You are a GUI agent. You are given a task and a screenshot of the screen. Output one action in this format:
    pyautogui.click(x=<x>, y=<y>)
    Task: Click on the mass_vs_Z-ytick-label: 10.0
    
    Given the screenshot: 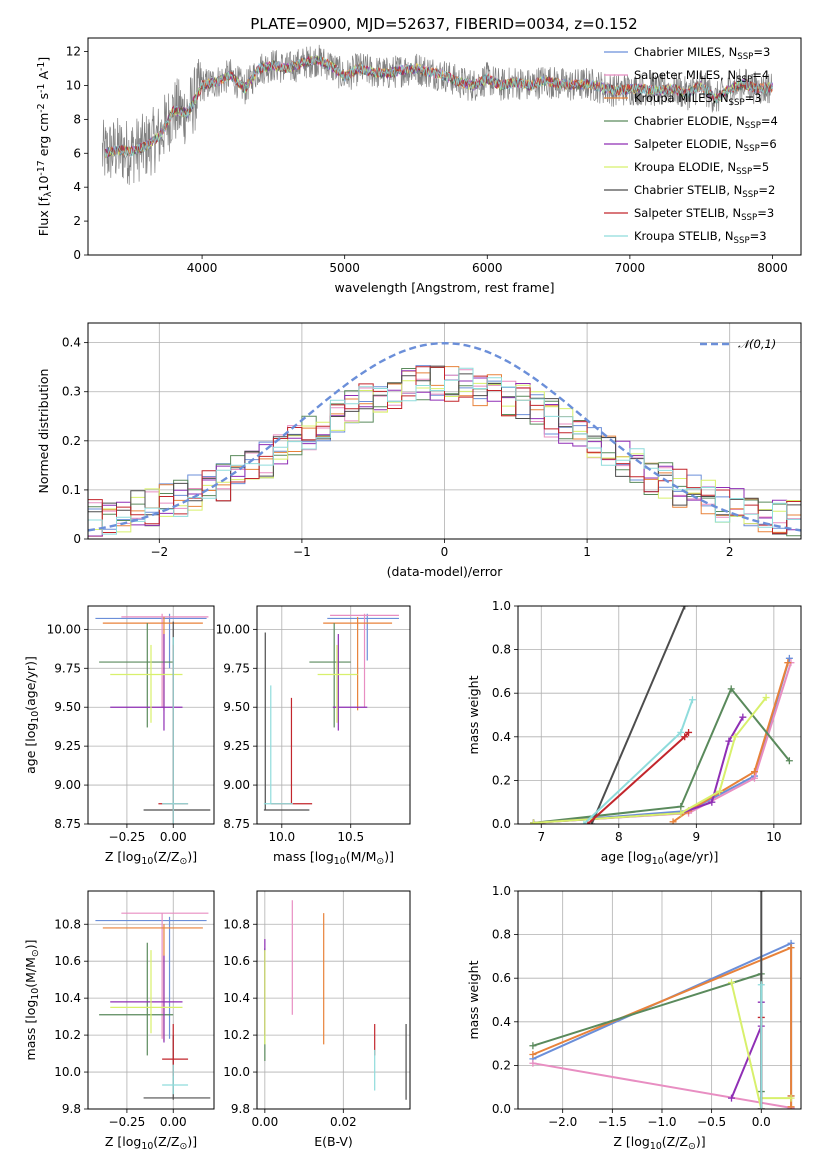 What is the action you would take?
    pyautogui.click(x=67, y=1072)
    